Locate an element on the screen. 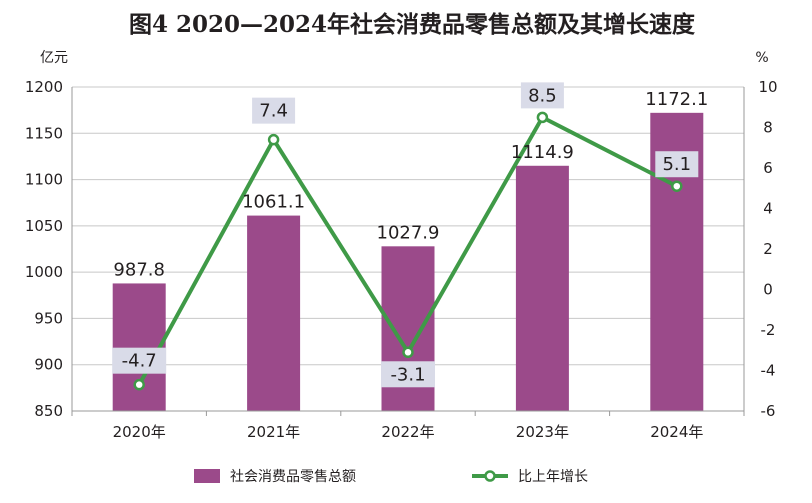  legend-line-marker is located at coordinates (490, 476).